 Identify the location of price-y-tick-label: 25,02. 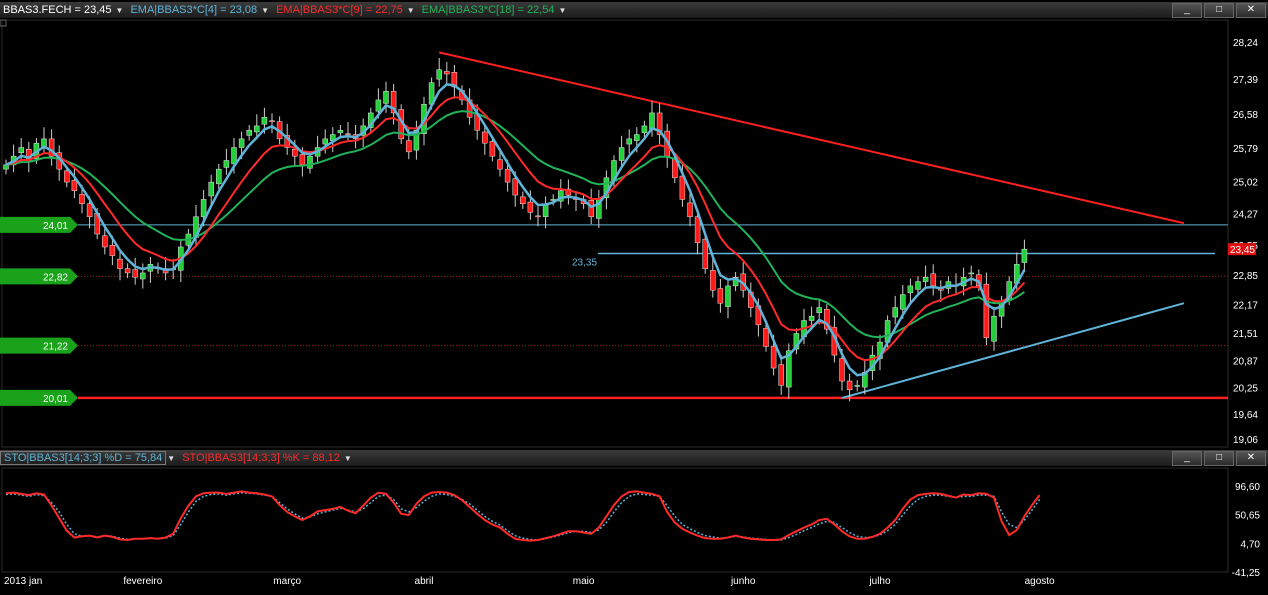
(1245, 182).